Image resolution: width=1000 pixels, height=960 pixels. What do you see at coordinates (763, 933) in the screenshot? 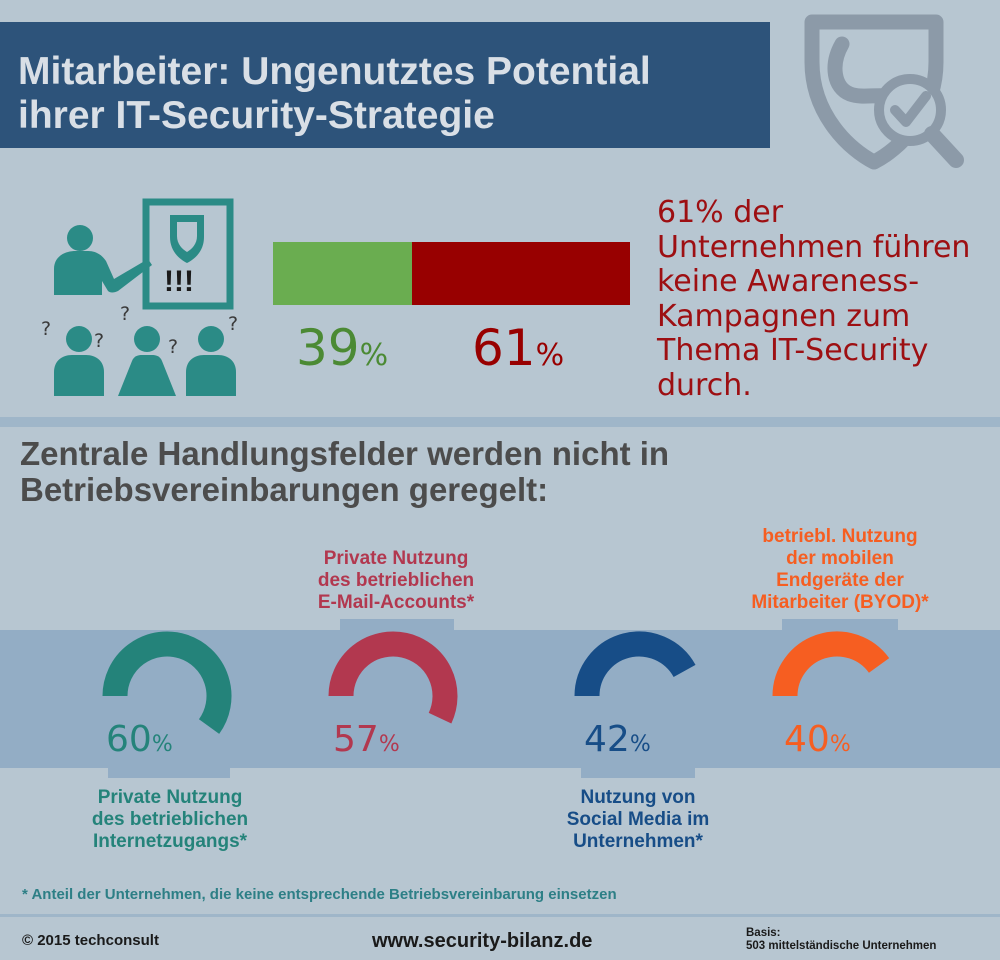
I see `basis-label: Basis:` at bounding box center [763, 933].